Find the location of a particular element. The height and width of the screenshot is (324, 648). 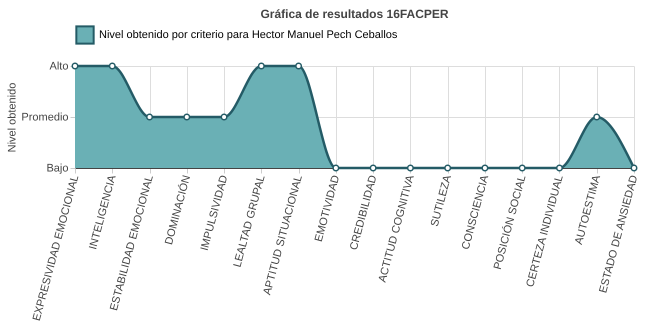

x-tick-label: LEALTAD GRUPAL is located at coordinates (250, 221).